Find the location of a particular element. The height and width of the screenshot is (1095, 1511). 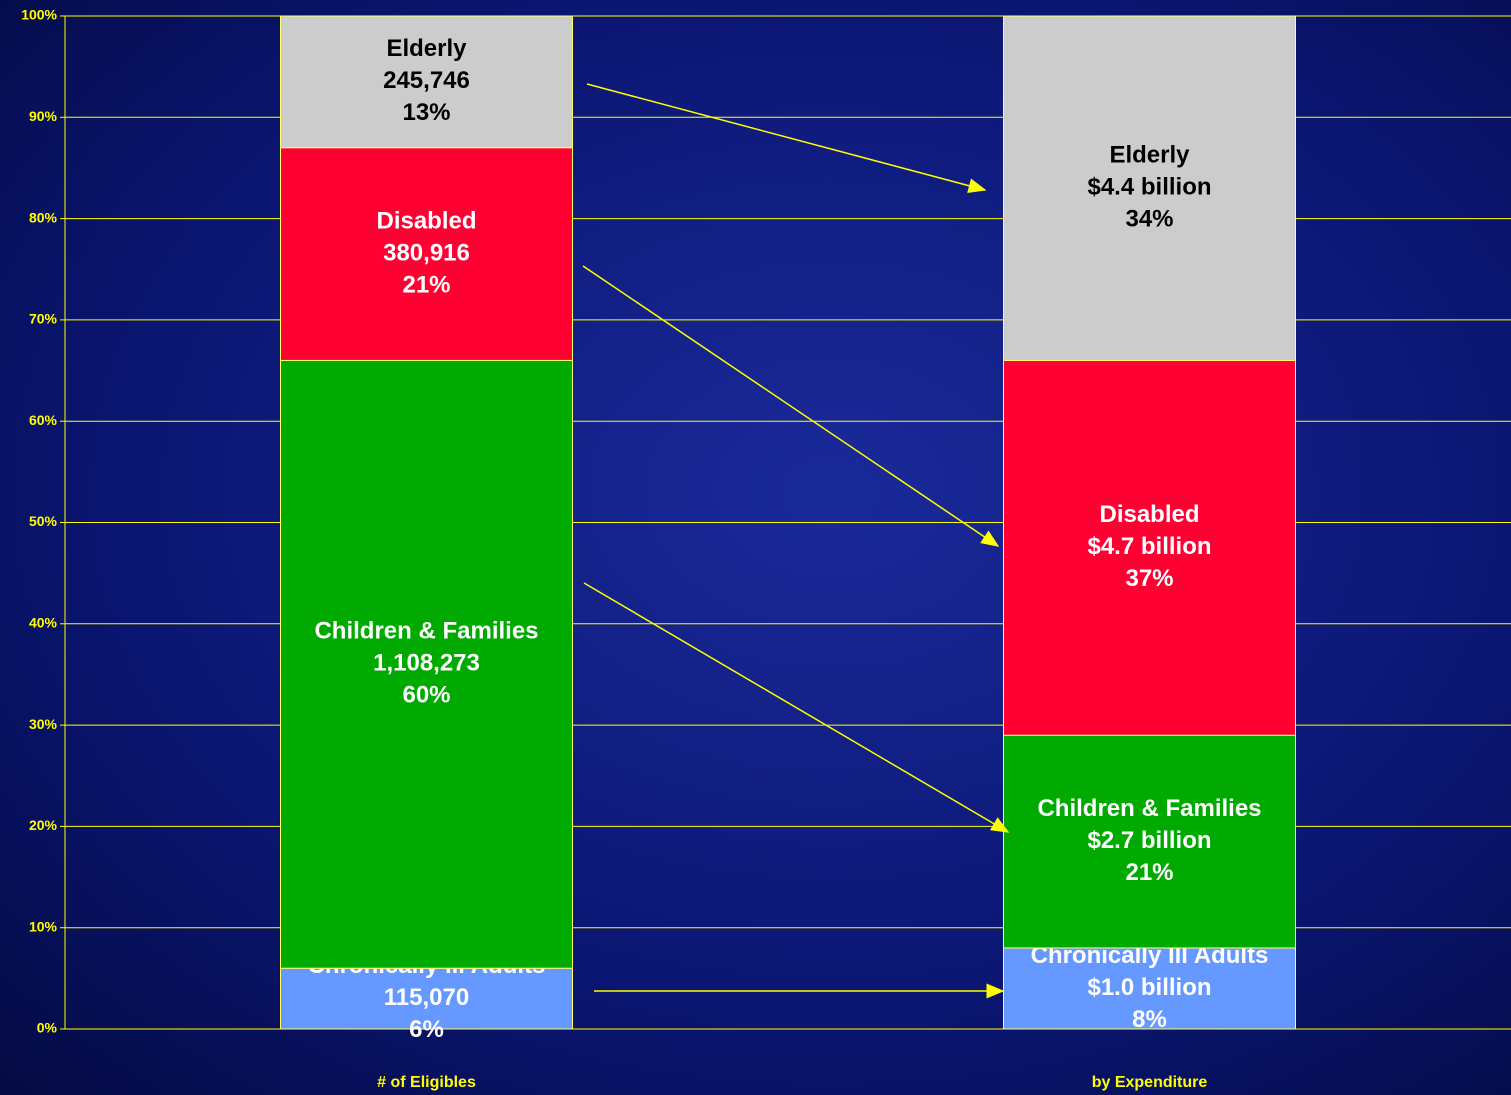

y-tick-label: 20% is located at coordinates (43, 825).